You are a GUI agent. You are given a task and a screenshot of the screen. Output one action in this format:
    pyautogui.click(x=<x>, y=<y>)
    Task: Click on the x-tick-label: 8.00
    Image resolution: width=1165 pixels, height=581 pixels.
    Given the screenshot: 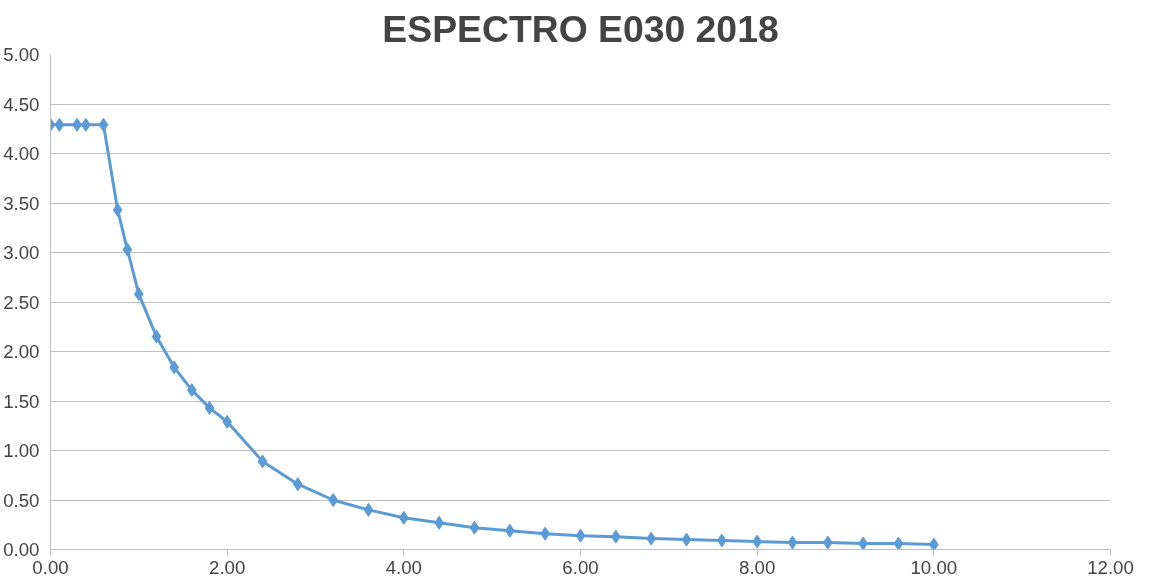 What is the action you would take?
    pyautogui.click(x=757, y=567)
    